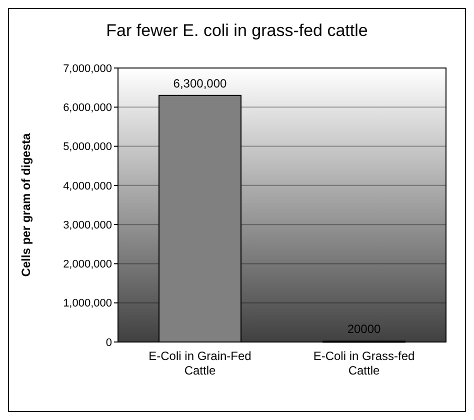  What do you see at coordinates (87, 108) in the screenshot?
I see `y-tick-label: 6,000,000` at bounding box center [87, 108].